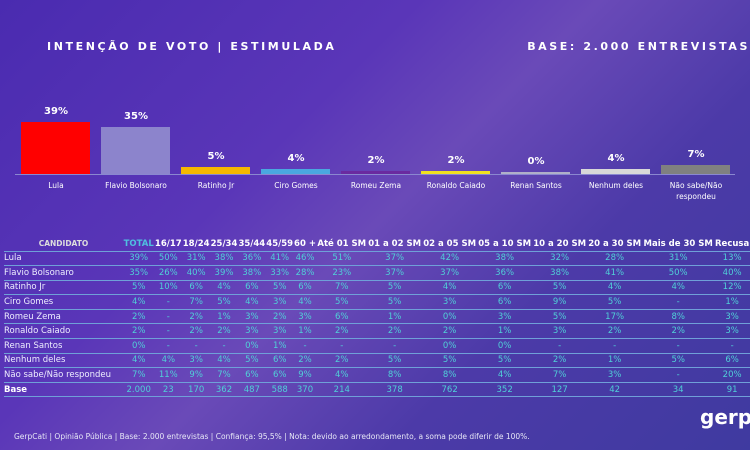  Describe the element at coordinates (224, 243) in the screenshot. I see `column-header: 25/34` at that location.